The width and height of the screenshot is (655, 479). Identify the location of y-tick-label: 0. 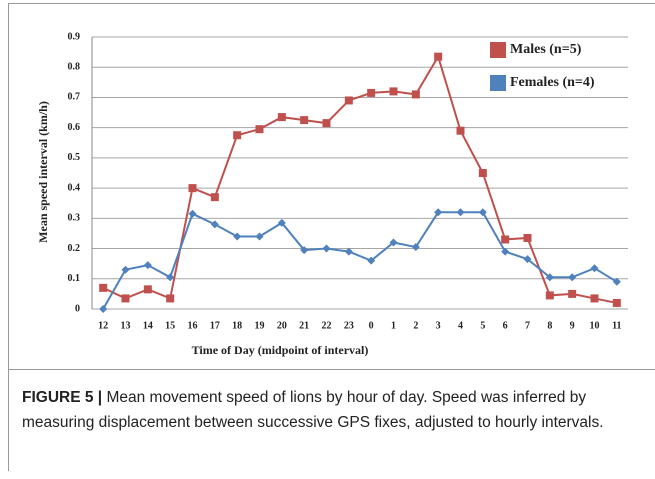
(77, 308).